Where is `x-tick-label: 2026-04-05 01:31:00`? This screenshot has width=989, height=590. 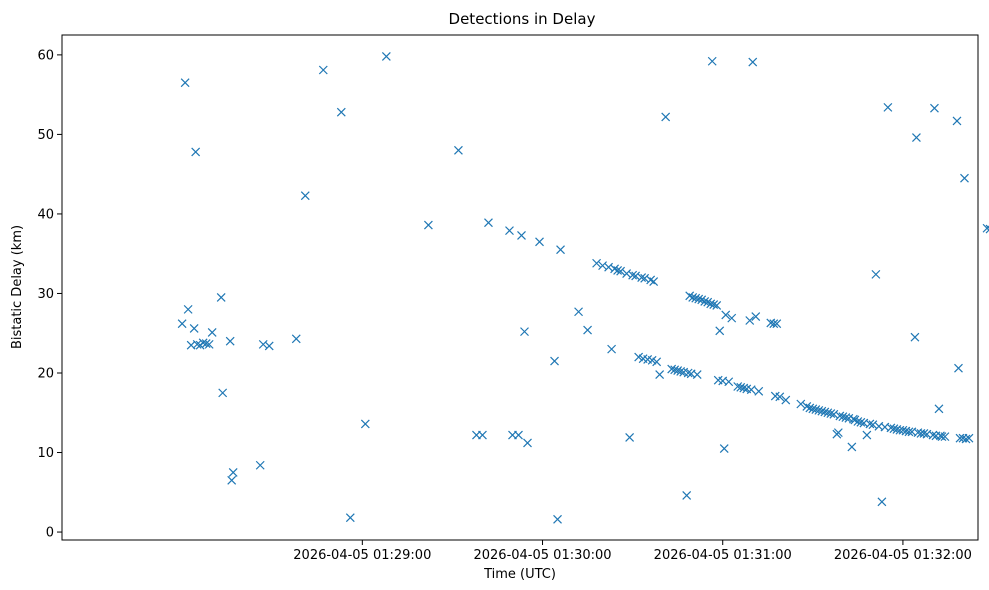
x-tick-label: 2026-04-05 01:31:00 is located at coordinates (723, 555).